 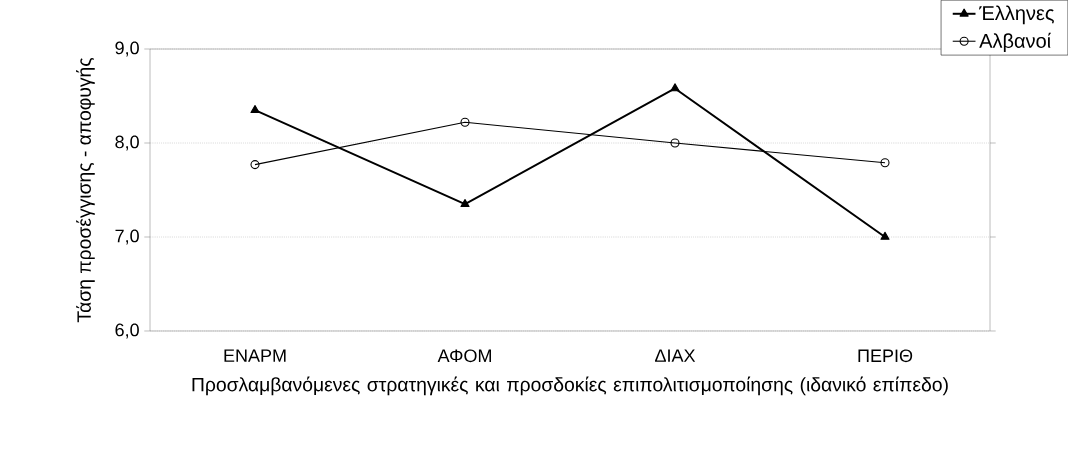 I want to click on y-axis-title: Τάση προσέγγισης - αποφυγής, so click(x=85, y=190).